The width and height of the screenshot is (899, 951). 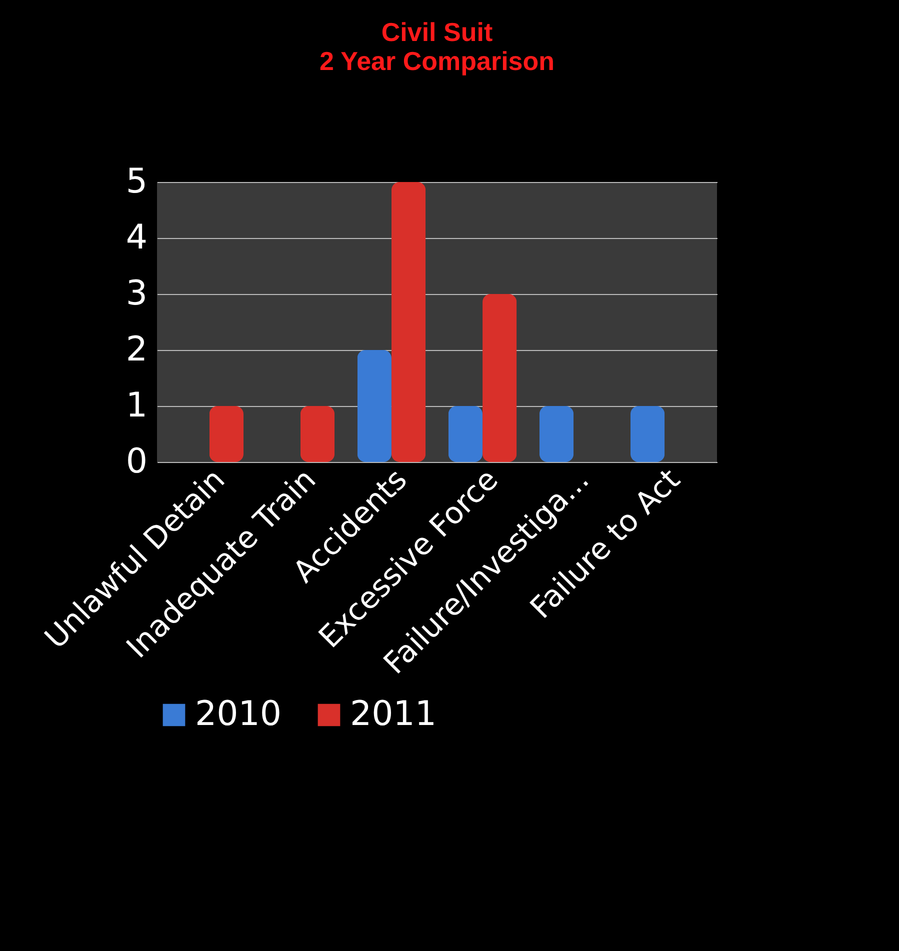 What do you see at coordinates (437, 32) in the screenshot?
I see `chart-title: Civil Suit` at bounding box center [437, 32].